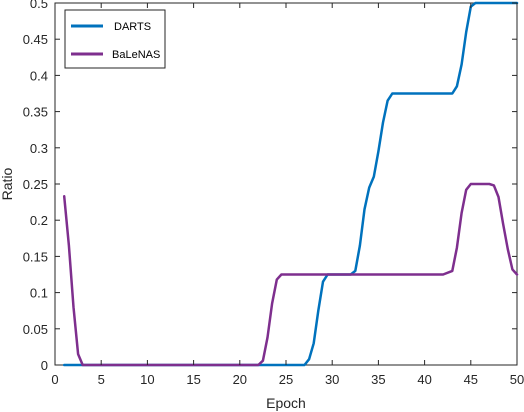  What do you see at coordinates (35, 112) in the screenshot?
I see `y-tick-label: 0.35` at bounding box center [35, 112].